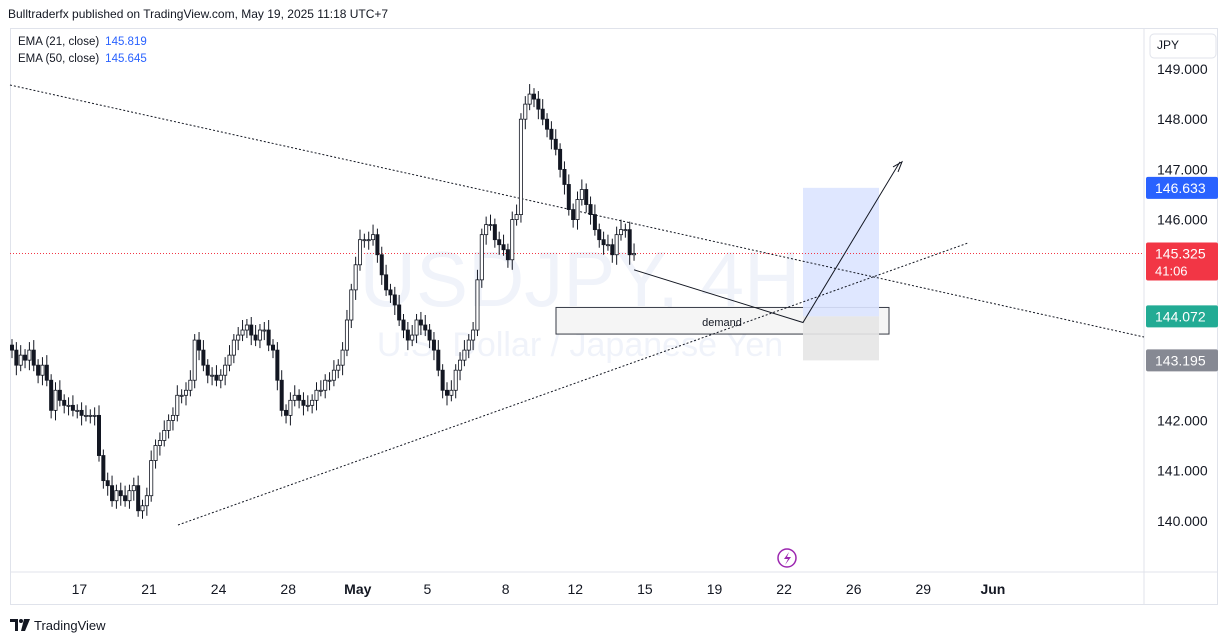  Describe the element at coordinates (1168, 45) in the screenshot. I see `currency-label: JPY` at that location.